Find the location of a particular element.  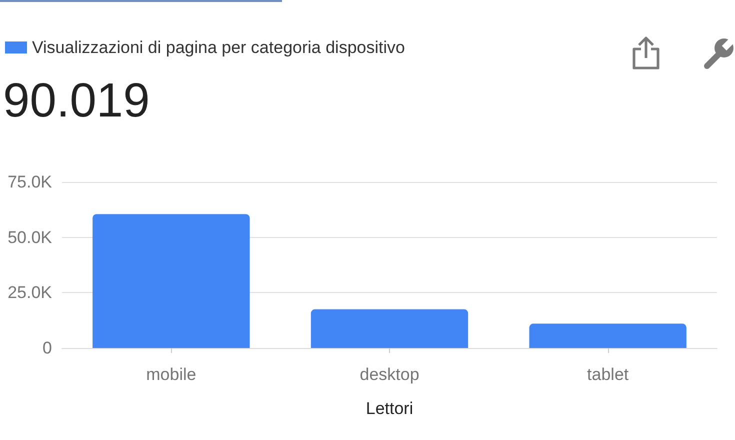

x-tick-label: tablet is located at coordinates (608, 374).